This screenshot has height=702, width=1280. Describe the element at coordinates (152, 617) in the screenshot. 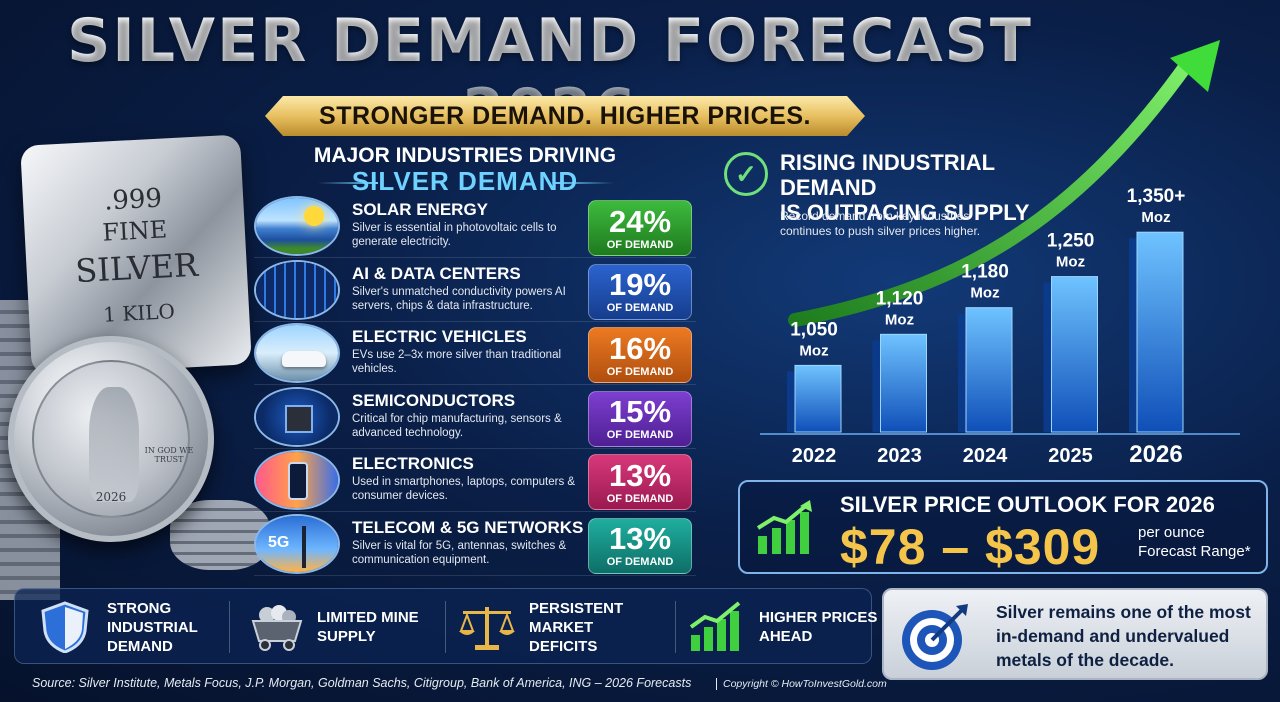

I see `driver-label-line1: STRONG INDUSTRIAL` at that location.